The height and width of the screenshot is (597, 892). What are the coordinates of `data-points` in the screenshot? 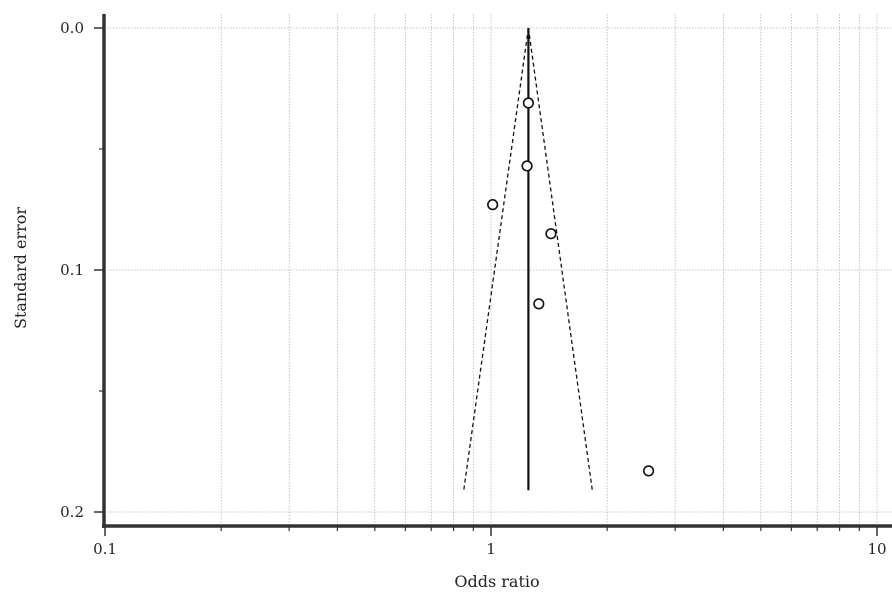 It's located at (571, 287).